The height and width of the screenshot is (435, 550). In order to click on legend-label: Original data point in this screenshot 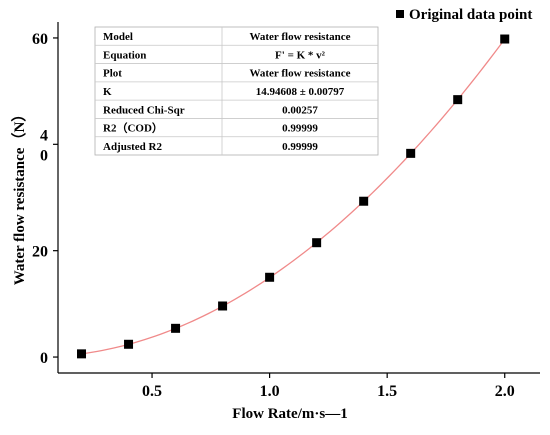, I will do `click(470, 15)`.